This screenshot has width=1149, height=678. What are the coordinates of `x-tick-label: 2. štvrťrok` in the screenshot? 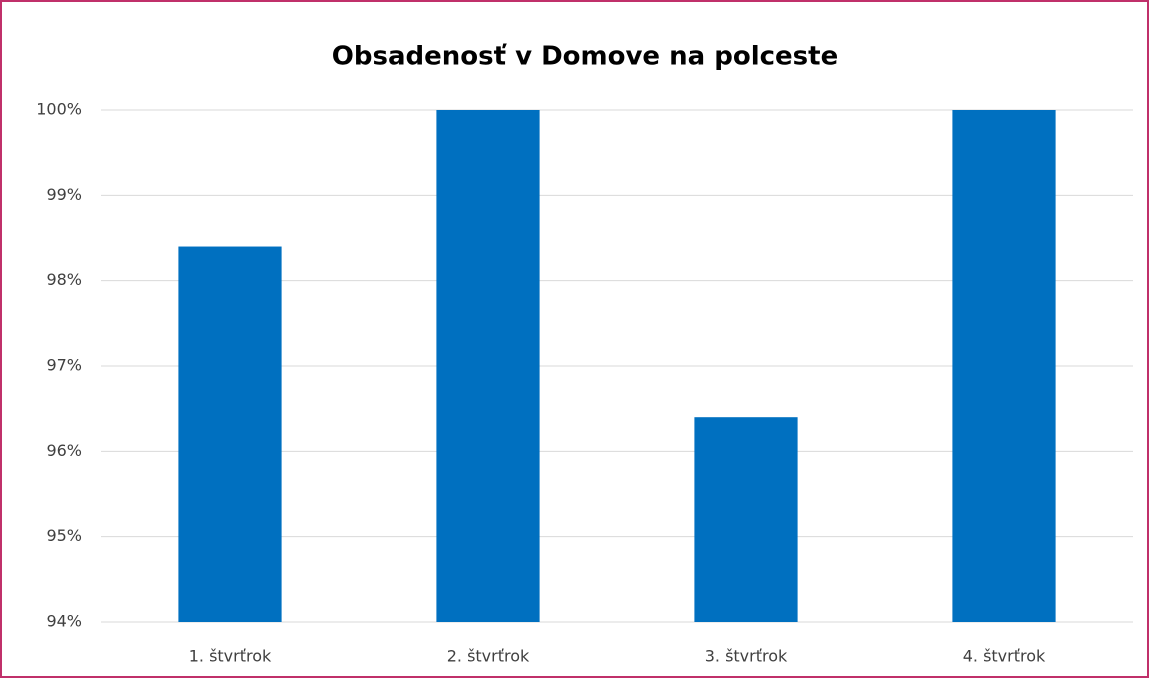 It's located at (488, 656).